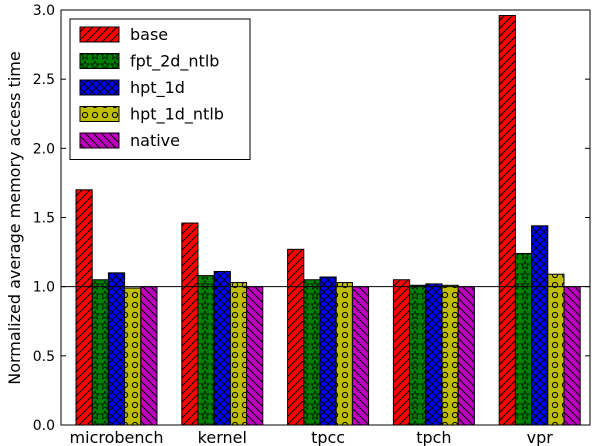 The height and width of the screenshot is (446, 603). I want to click on bar-native-kernel, so click(255, 356).